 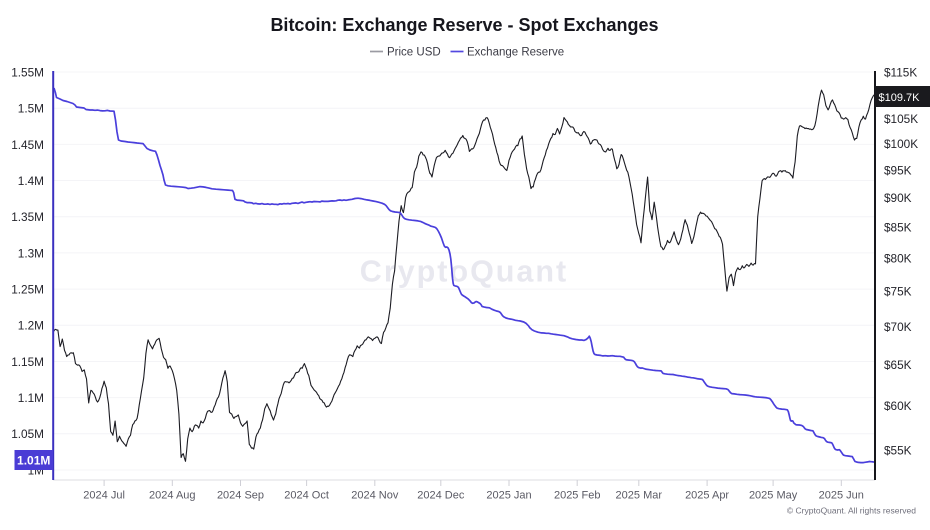 I want to click on svg-text: $115K, so click(x=900, y=72).